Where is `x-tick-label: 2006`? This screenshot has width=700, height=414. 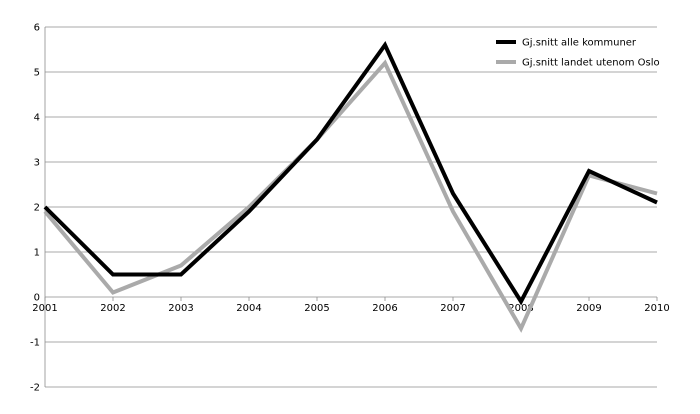 x-tick-label: 2006 is located at coordinates (384, 308).